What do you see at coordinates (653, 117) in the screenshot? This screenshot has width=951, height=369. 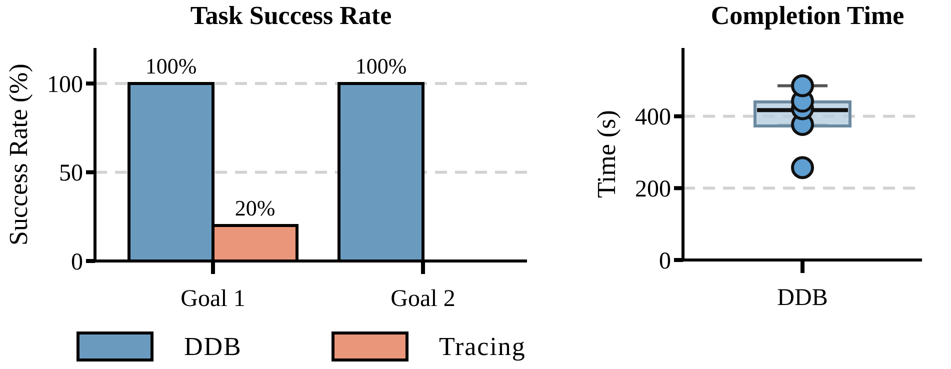 I see `y-tick-label: 400` at bounding box center [653, 117].